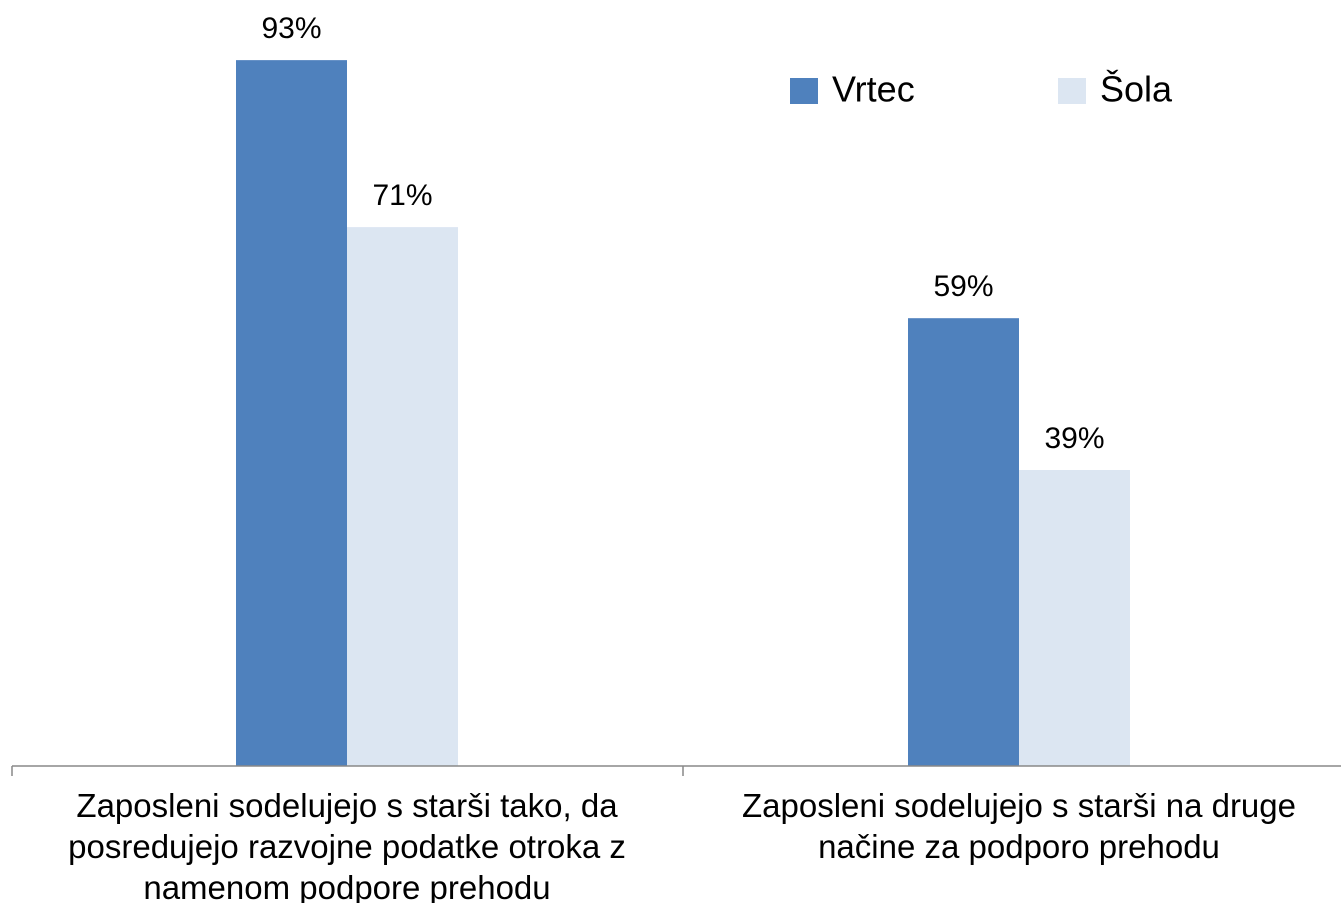  What do you see at coordinates (402, 195) in the screenshot?
I see `data-label: 71%` at bounding box center [402, 195].